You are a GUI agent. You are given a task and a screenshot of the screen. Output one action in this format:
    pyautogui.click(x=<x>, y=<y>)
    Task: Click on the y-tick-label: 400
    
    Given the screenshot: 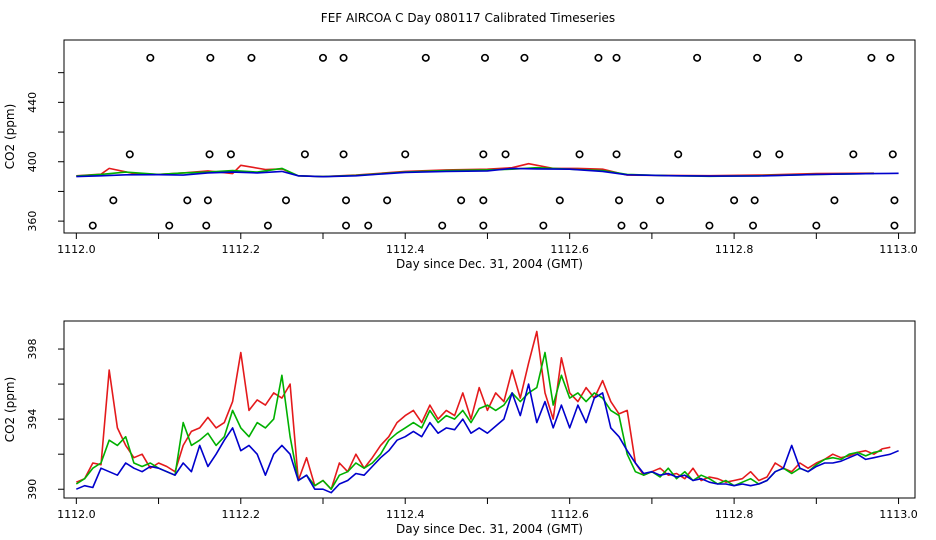 What is the action you would take?
    pyautogui.click(x=32, y=161)
    